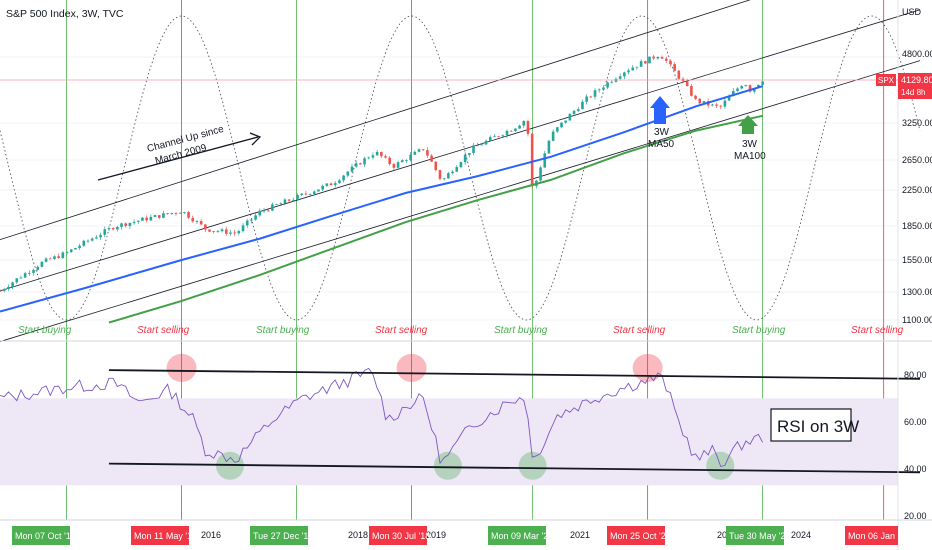  What do you see at coordinates (886, 80) in the screenshot?
I see `symbol-text: SPX` at bounding box center [886, 80].